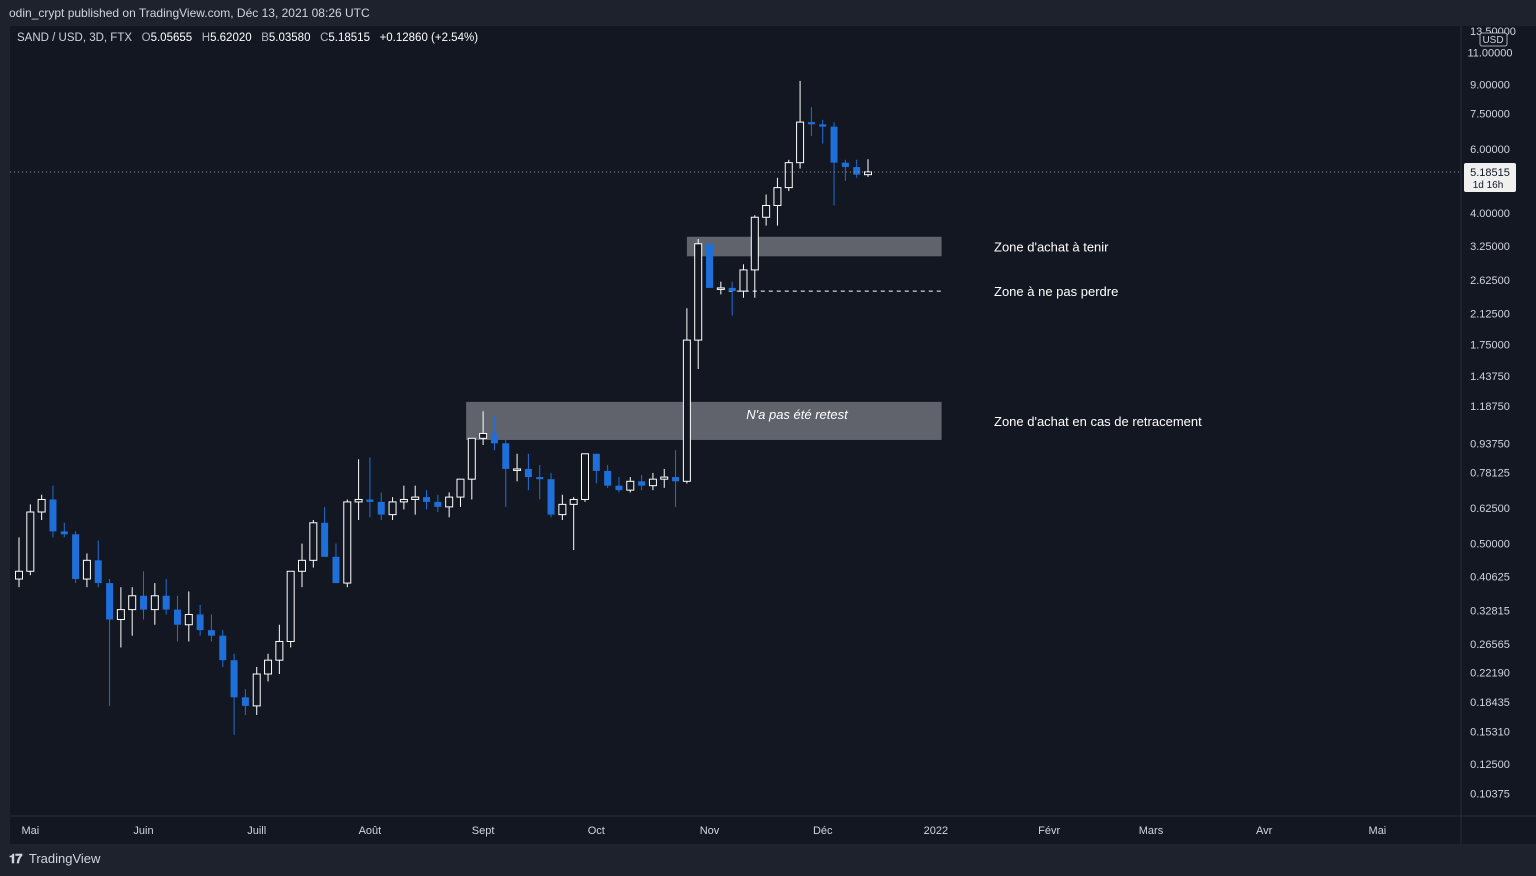  I want to click on x-tick-label: Déc, so click(823, 831).